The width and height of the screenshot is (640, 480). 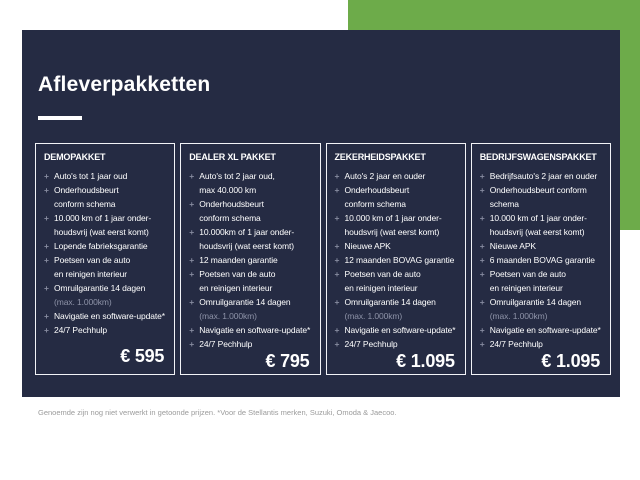 What do you see at coordinates (142, 356) in the screenshot?
I see `package-price: € 595` at bounding box center [142, 356].